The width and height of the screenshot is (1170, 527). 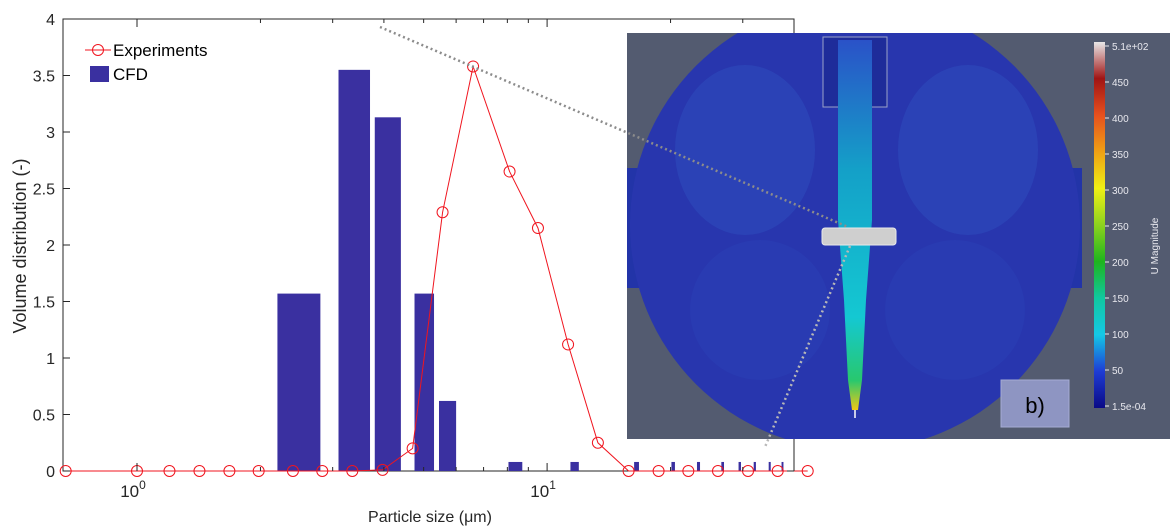 What do you see at coordinates (50, 246) in the screenshot?
I see `y-tick-label: 2` at bounding box center [50, 246].